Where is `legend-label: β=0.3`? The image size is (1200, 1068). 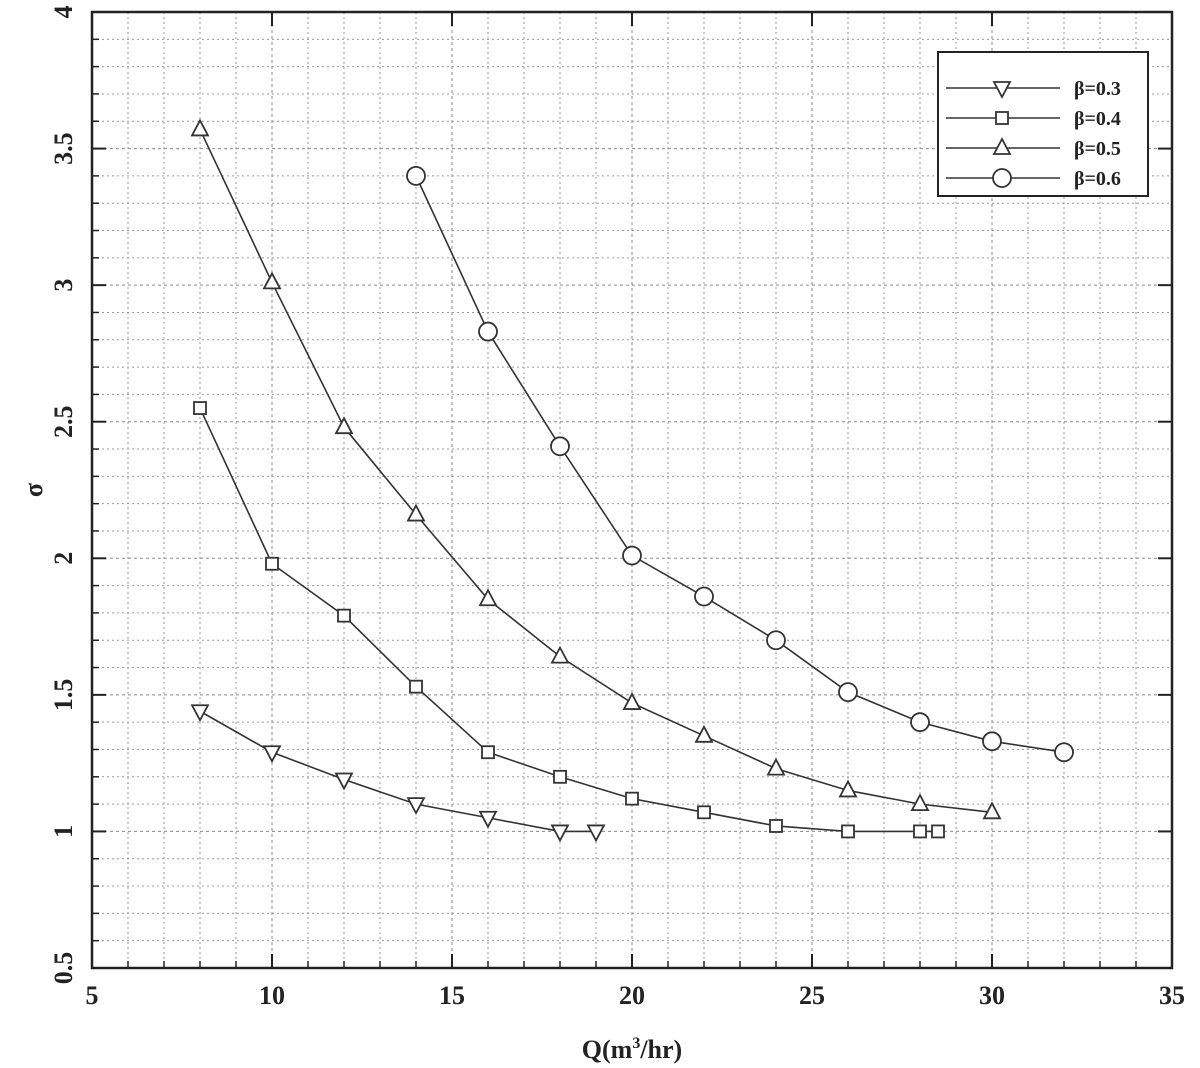
legend-label: β=0.3 is located at coordinates (1097, 89).